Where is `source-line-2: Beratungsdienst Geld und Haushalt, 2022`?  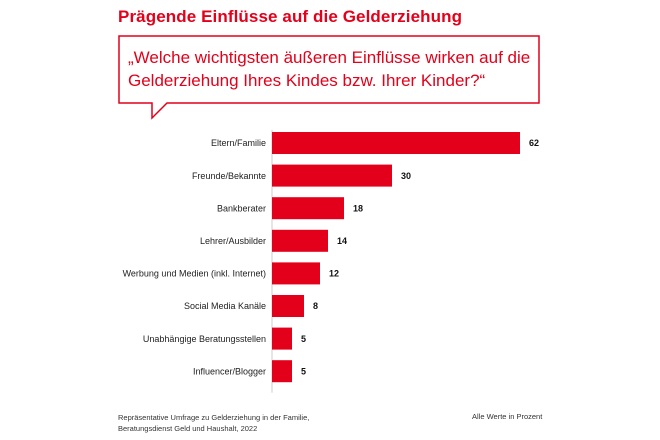 source-line-2: Beratungsdienst Geld und Haushalt, 2022 is located at coordinates (188, 428).